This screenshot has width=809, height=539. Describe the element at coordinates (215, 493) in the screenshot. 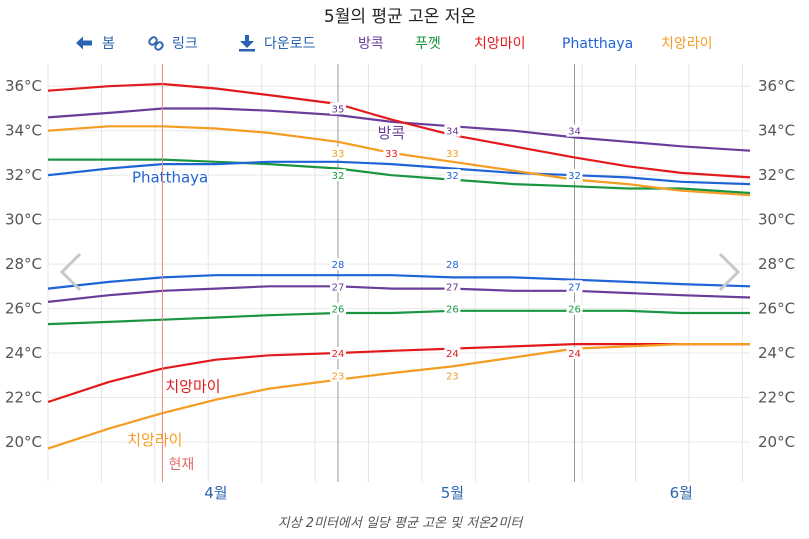

I see `month-label: 4월` at that location.